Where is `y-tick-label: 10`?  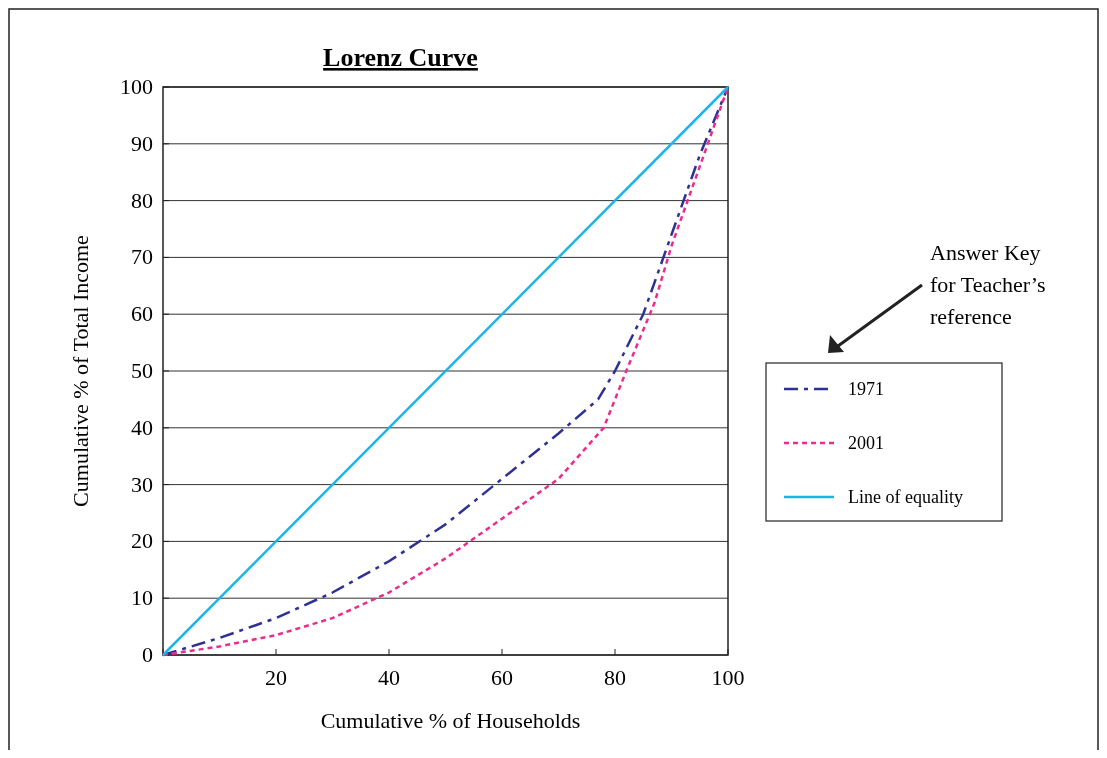
y-tick-label: 10 is located at coordinates (142, 598).